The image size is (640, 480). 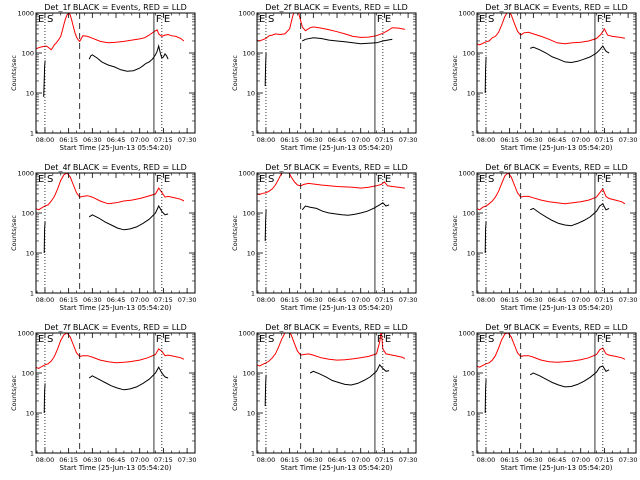 I want to click on x-tick-label: 06:45, so click(x=337, y=460).